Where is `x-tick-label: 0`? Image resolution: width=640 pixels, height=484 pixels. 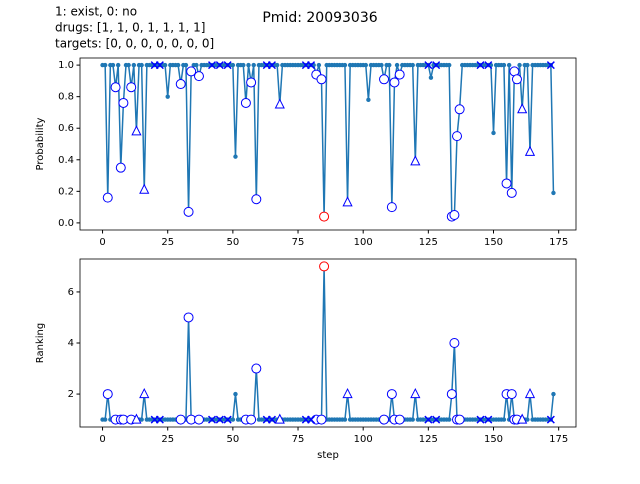 x-tick-label: 0 is located at coordinates (102, 242).